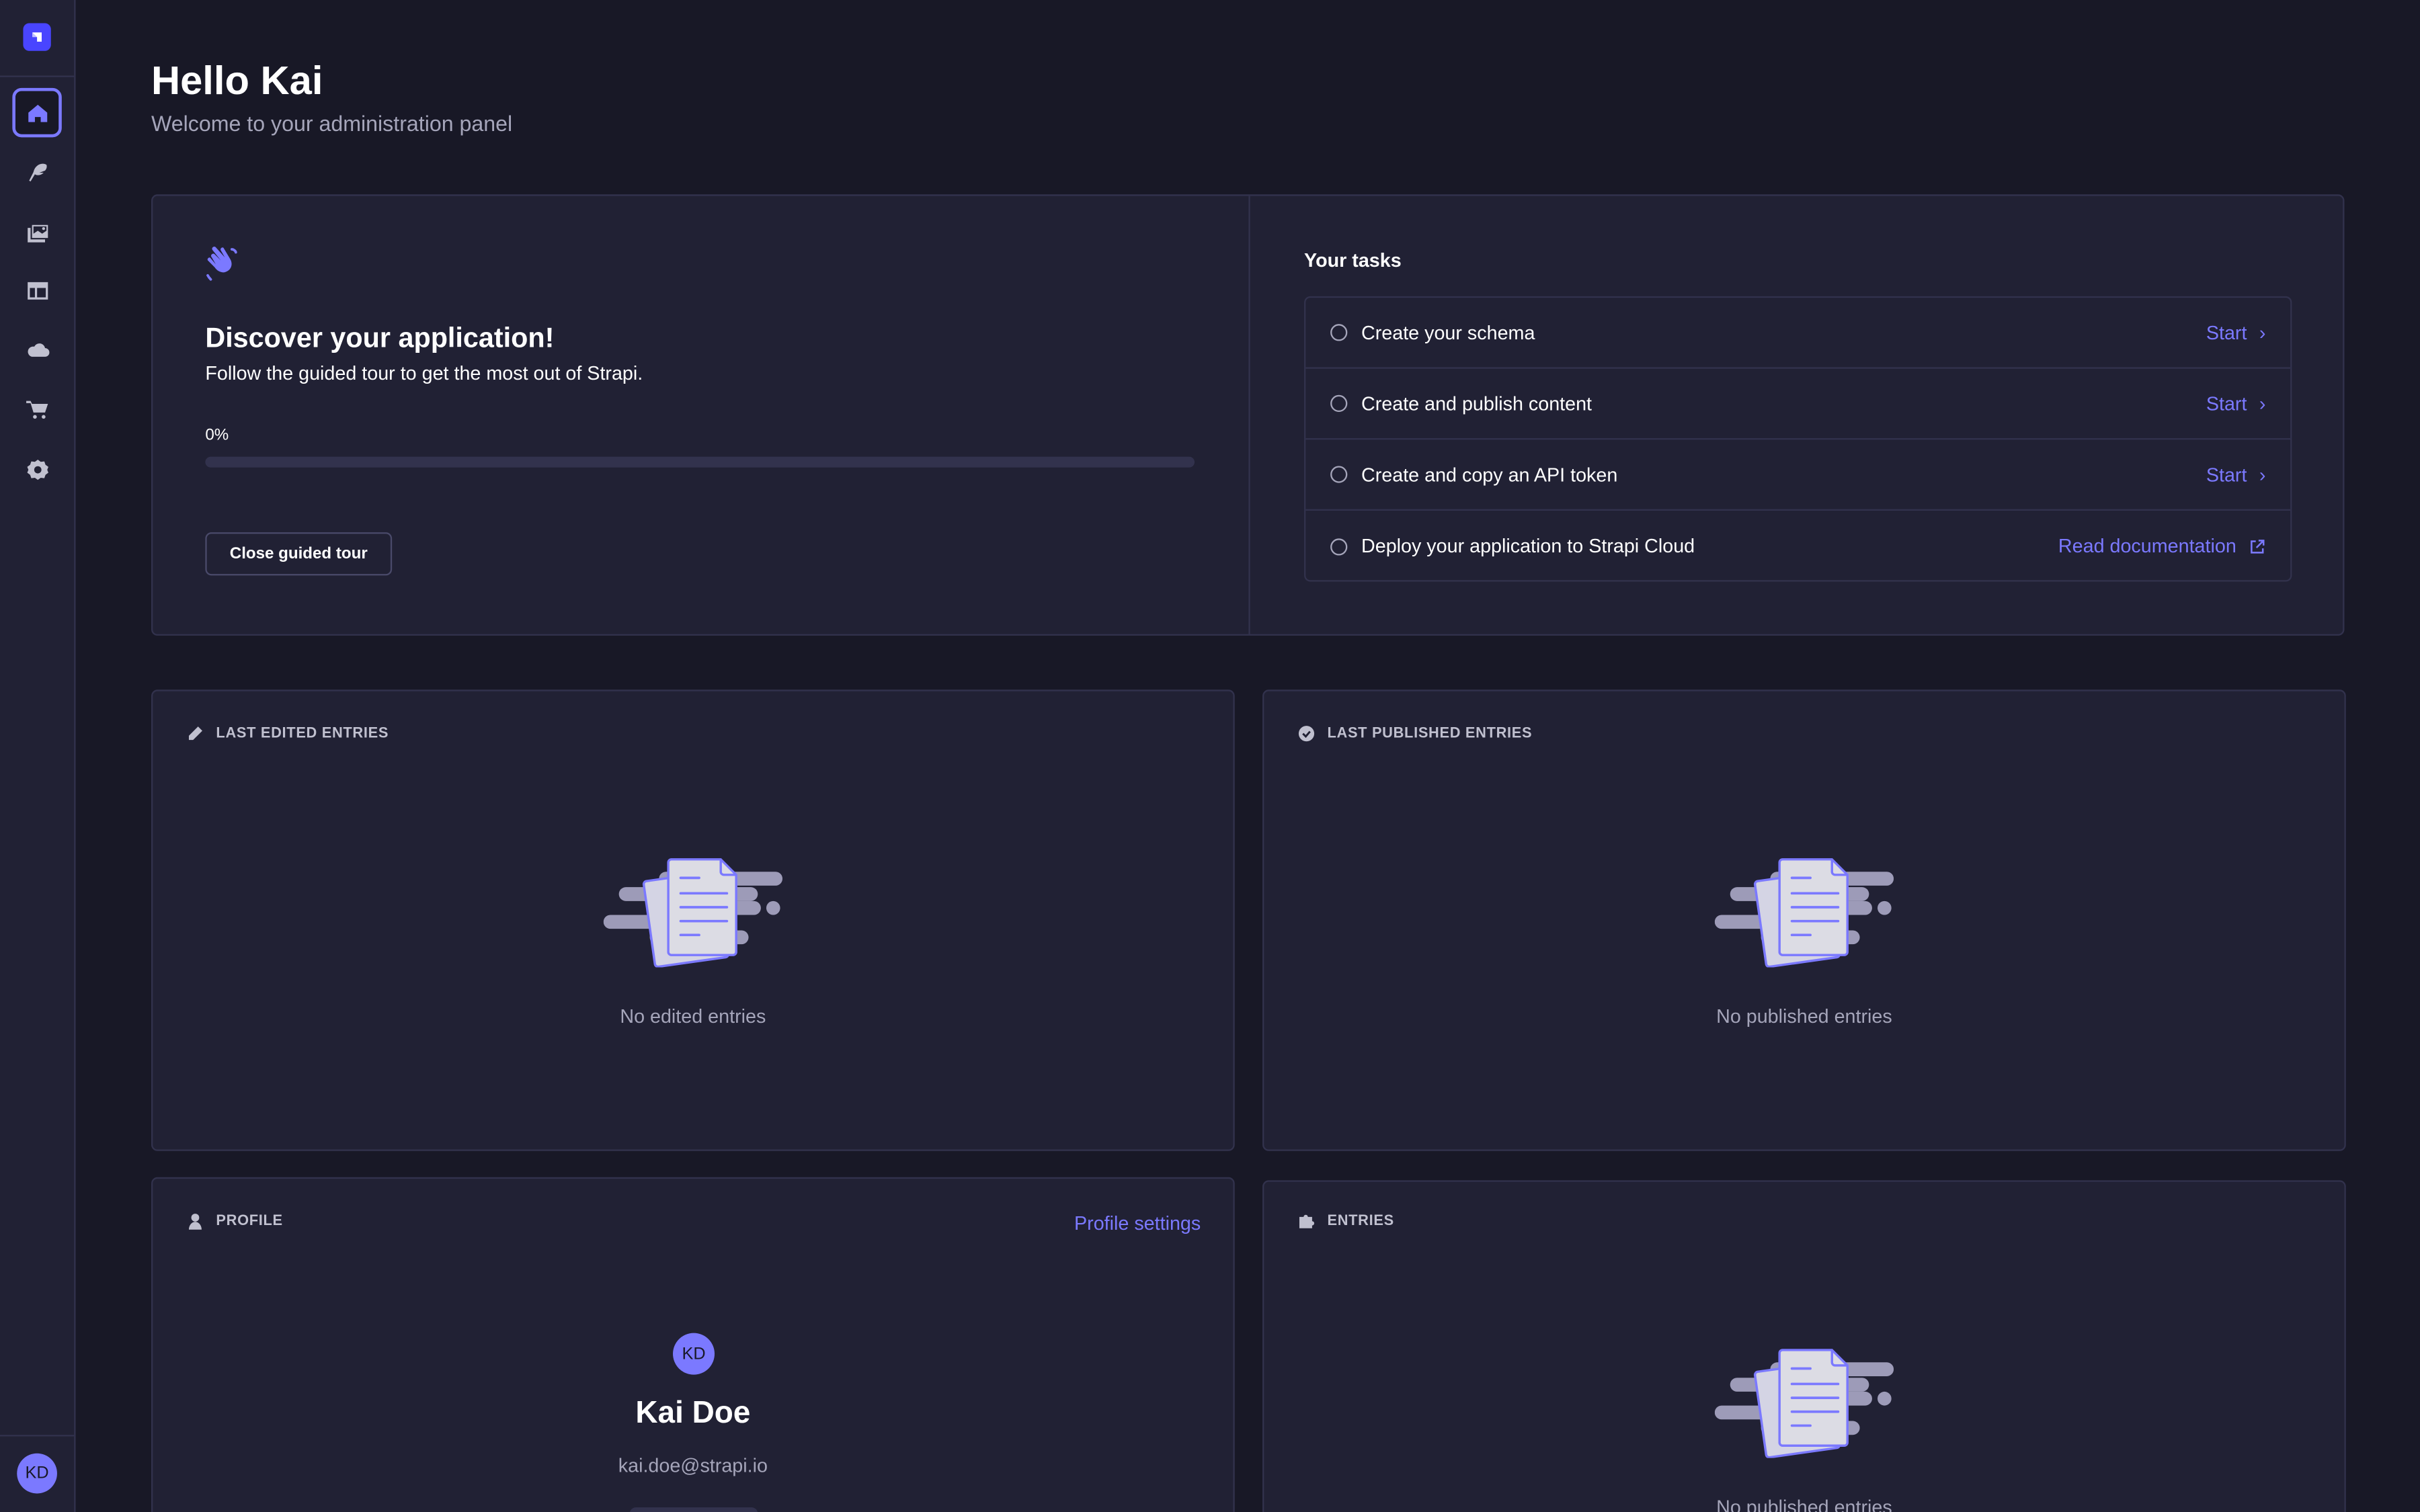 The height and width of the screenshot is (1512, 2420). Describe the element at coordinates (38, 756) in the screenshot. I see `sidebar: KD` at that location.